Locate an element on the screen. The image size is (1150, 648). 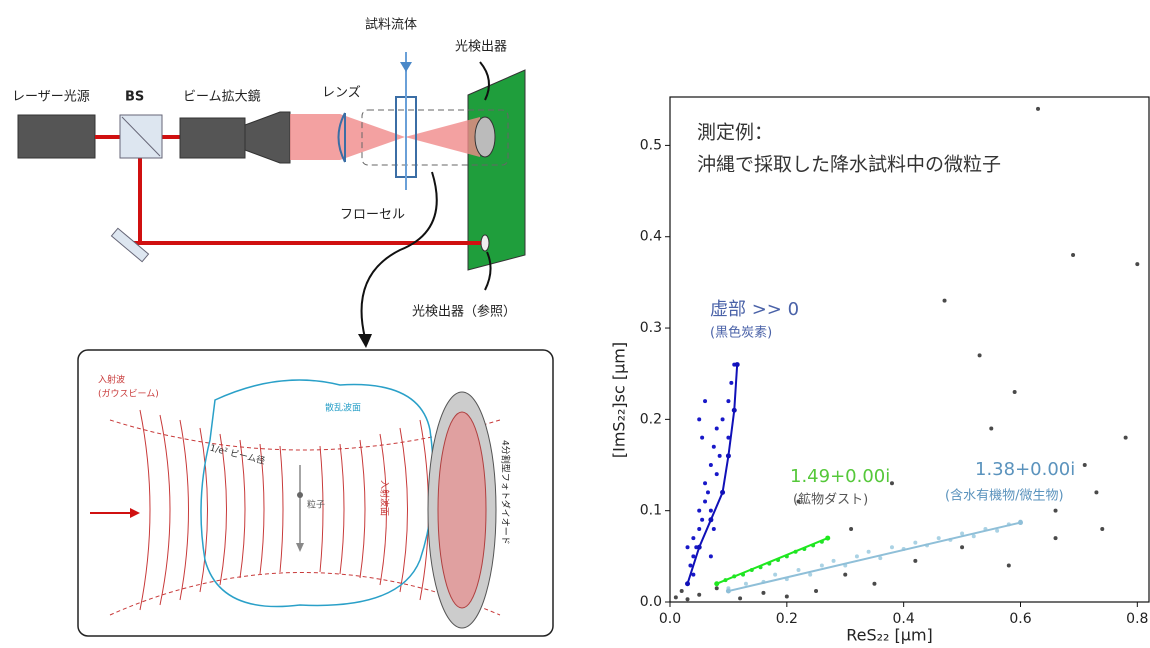
expander-body is located at coordinates (212, 138).